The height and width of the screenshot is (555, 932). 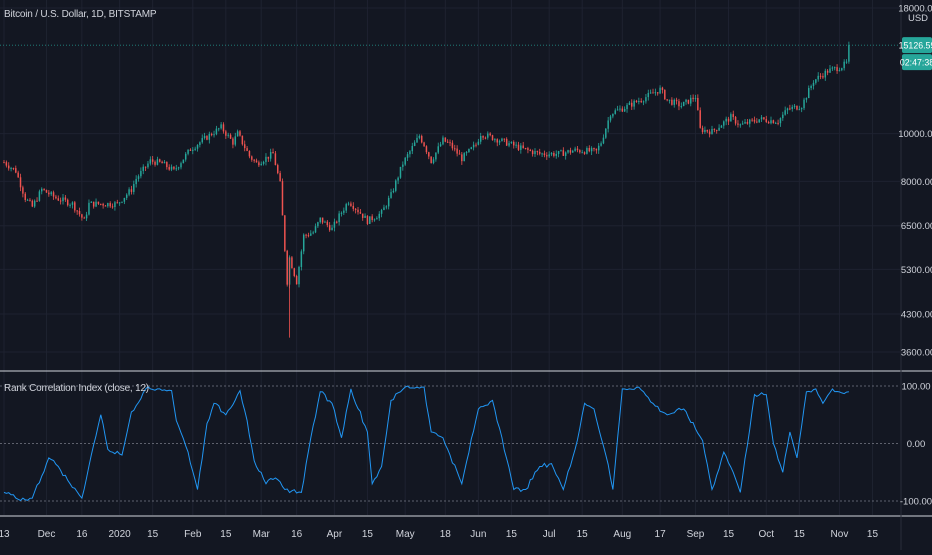 I want to click on countdown-badge, so click(x=917, y=62).